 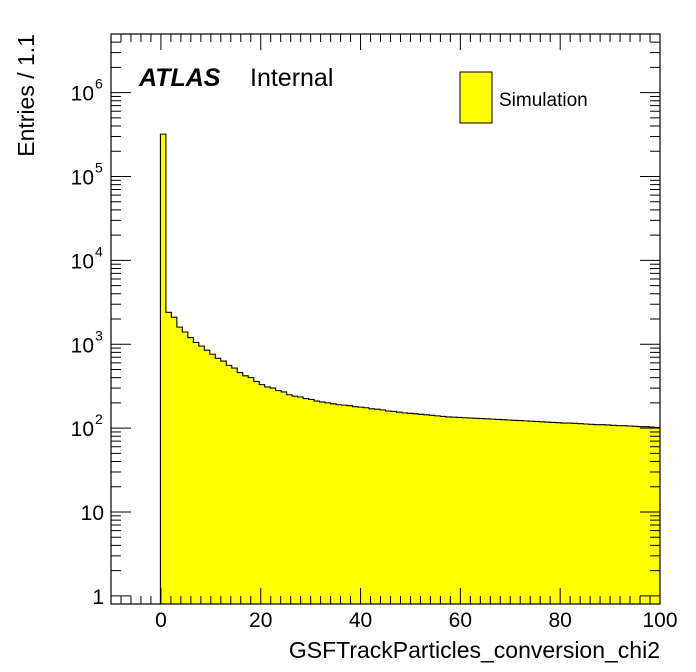 I want to click on x-tick-label: 60, so click(x=460, y=620).